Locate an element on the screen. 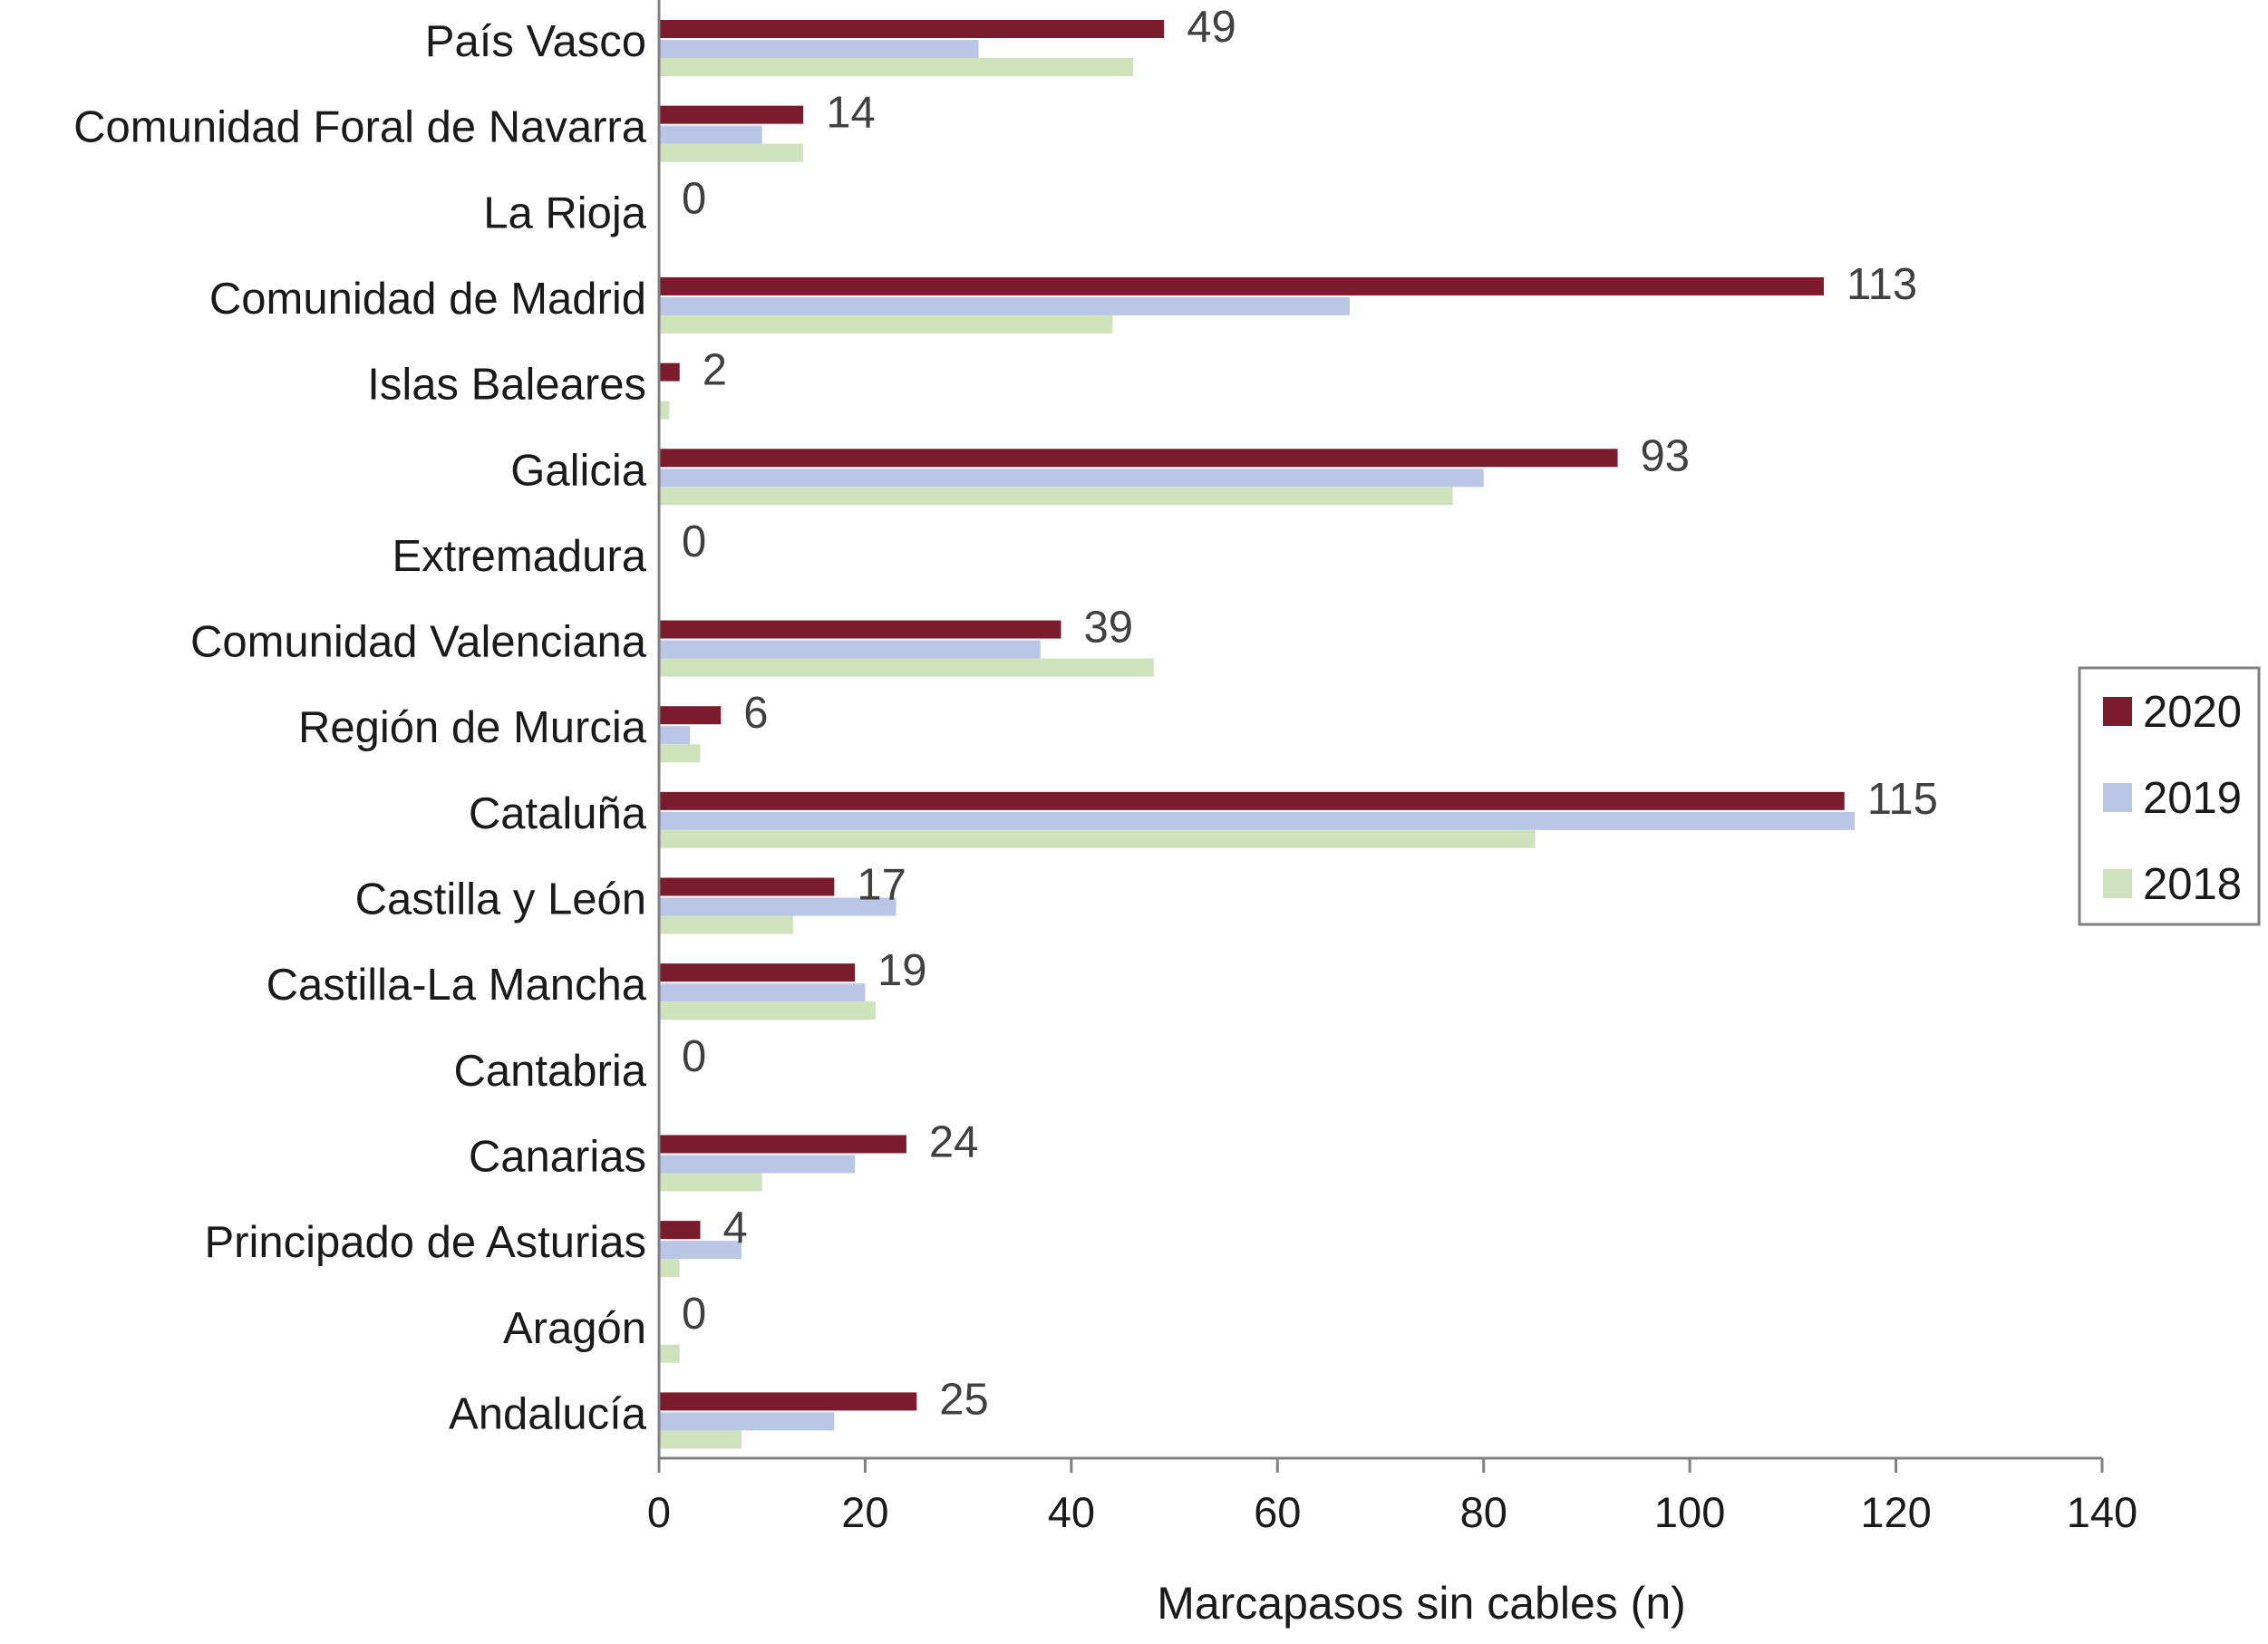 This screenshot has width=2268, height=1644. legend-swatch-2018 is located at coordinates (2117, 883).